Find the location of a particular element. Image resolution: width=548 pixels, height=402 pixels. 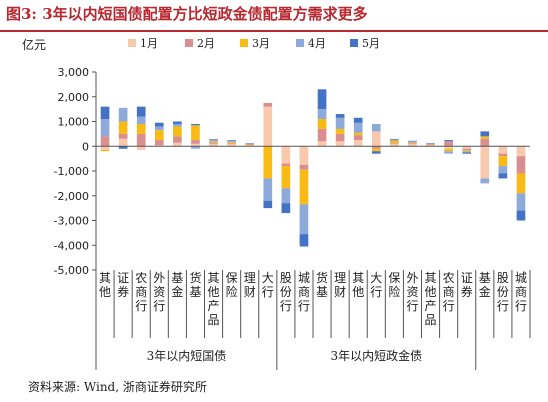

group-label: 3年以内短国债 is located at coordinates (187, 356).